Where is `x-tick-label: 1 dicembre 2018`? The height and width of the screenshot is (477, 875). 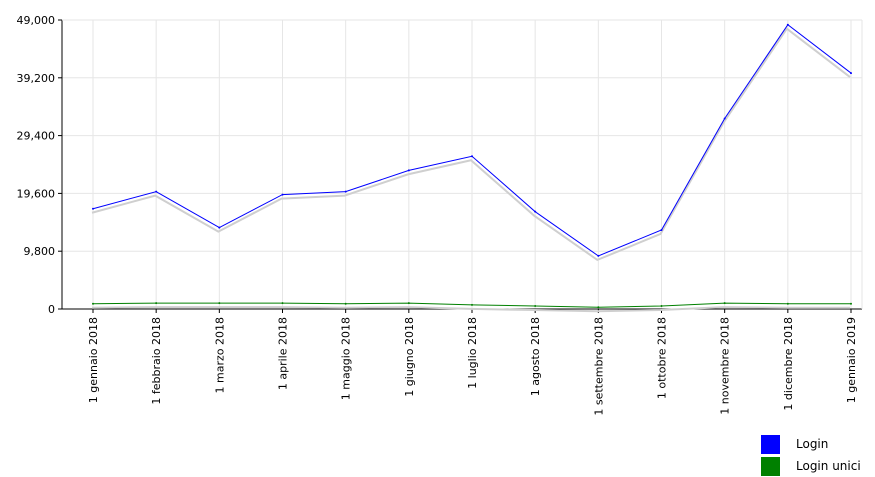 x-tick-label: 1 dicembre 2018 is located at coordinates (788, 364).